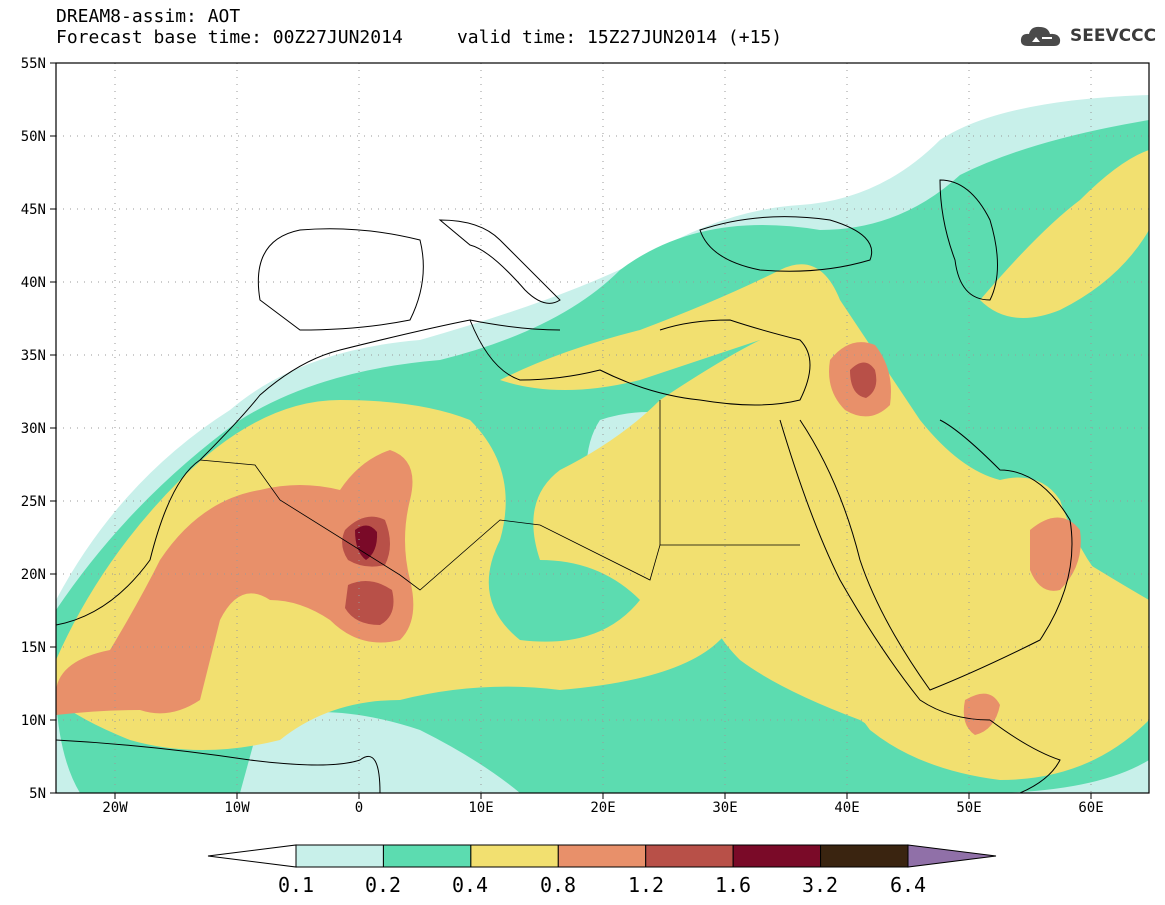  I want to click on coastline-west-africa, so click(308, 472).